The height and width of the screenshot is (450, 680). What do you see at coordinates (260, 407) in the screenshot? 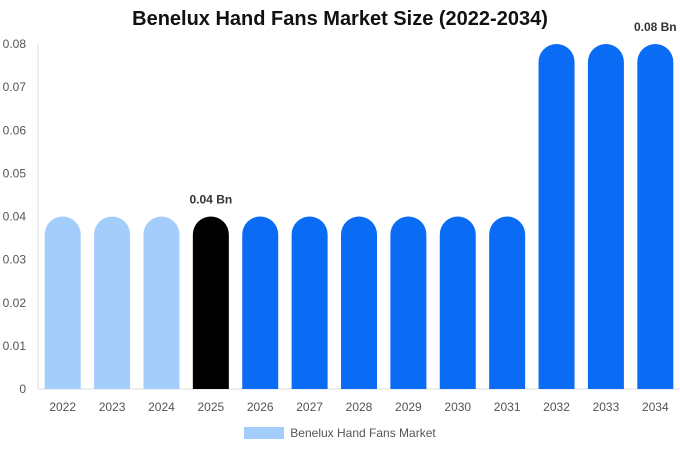
I see `x-tick-label: 2026` at bounding box center [260, 407].